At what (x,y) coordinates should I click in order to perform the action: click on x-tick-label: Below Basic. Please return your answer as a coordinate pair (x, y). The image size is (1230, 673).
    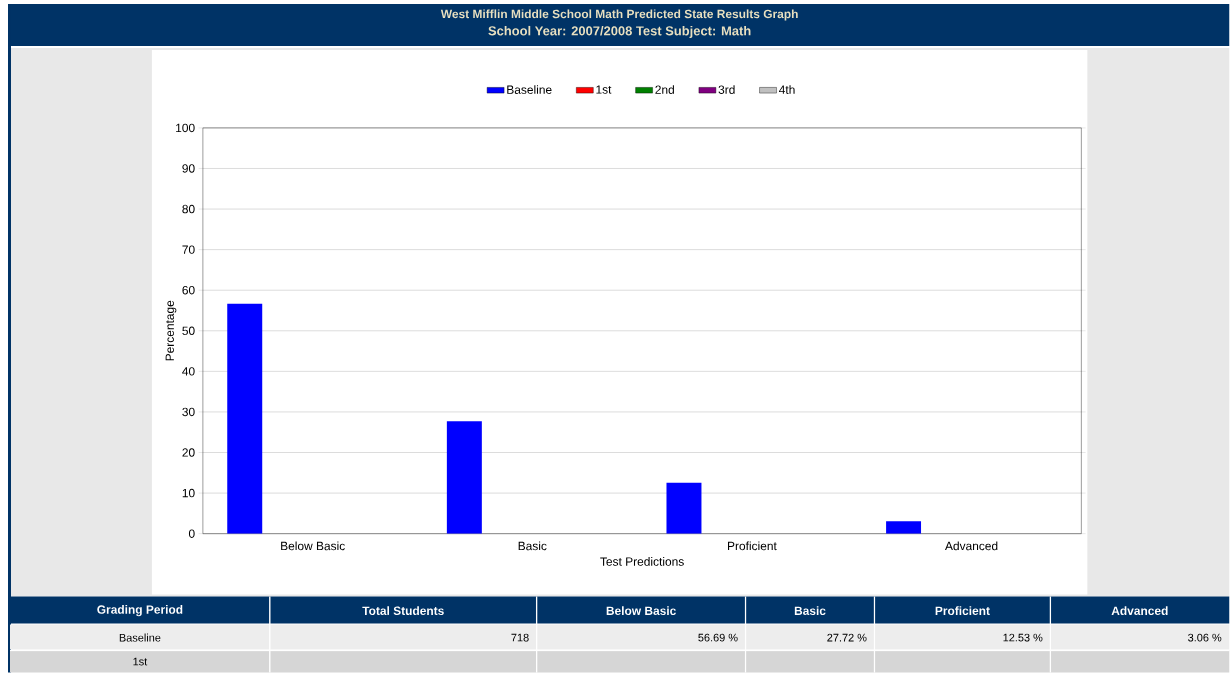
    Looking at the image, I should click on (313, 546).